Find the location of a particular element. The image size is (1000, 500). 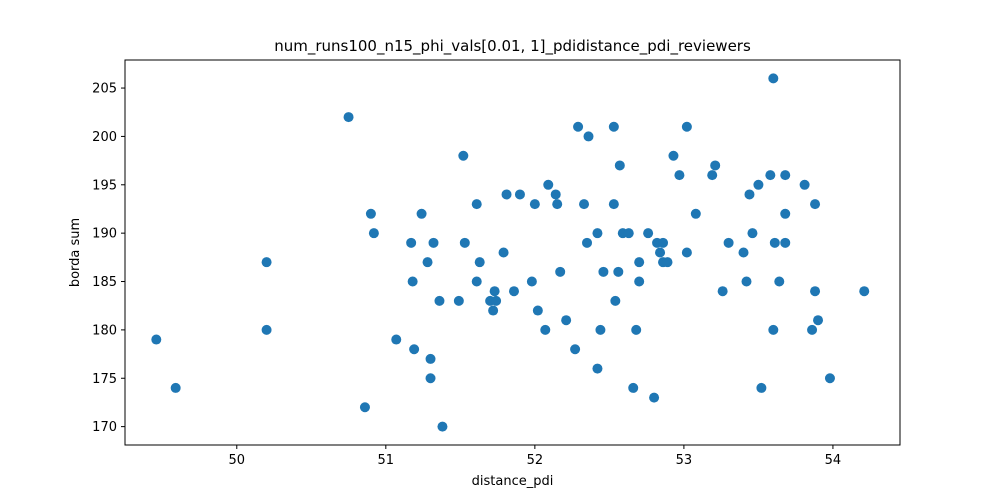

x-tick-label: 50 is located at coordinates (237, 460).